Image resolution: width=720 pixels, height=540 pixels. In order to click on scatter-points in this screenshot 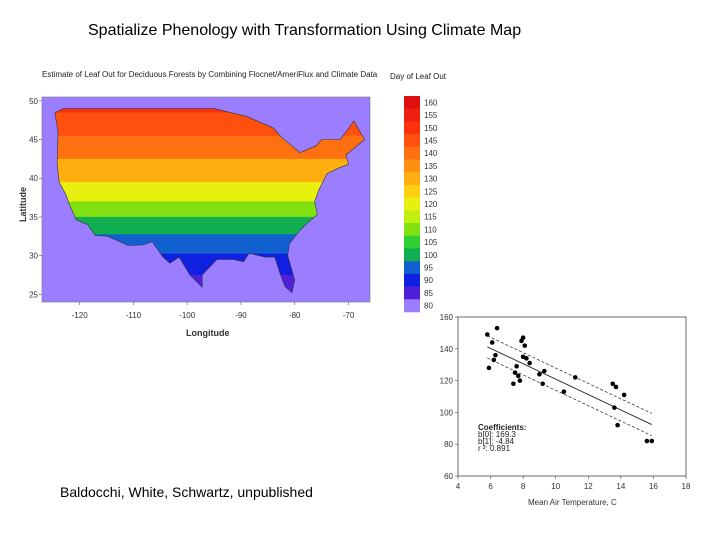, I will do `click(570, 384)`.